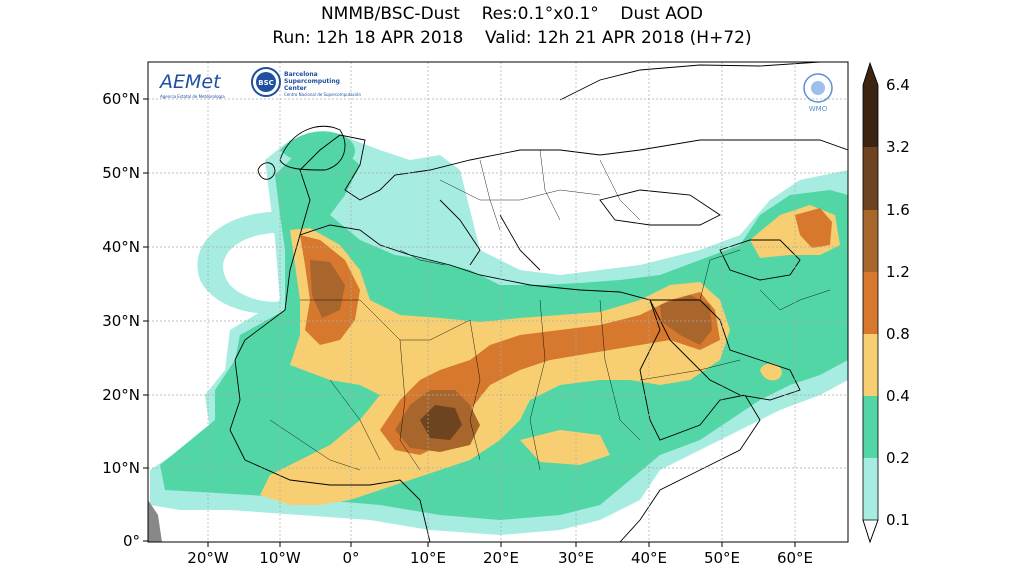  What do you see at coordinates (565, 447) in the screenshot?
I see `aod-sahel-yellow` at bounding box center [565, 447].